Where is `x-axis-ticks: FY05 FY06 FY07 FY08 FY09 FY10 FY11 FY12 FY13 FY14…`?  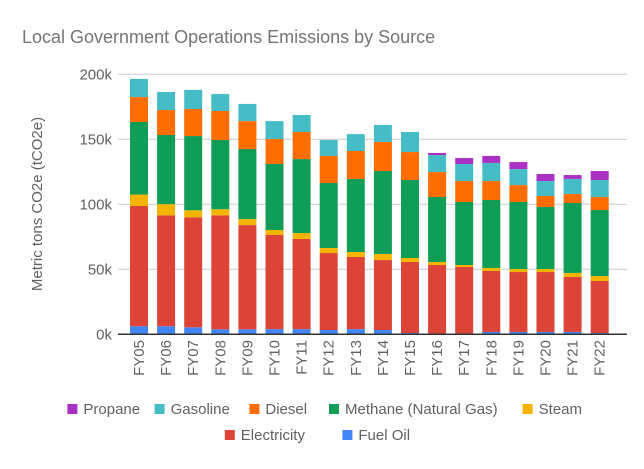
x-axis-ticks: FY05 FY06 FY07 FY08 FY09 FY10 FY11 FY12 FY13 FY14… is located at coordinates (370, 358).